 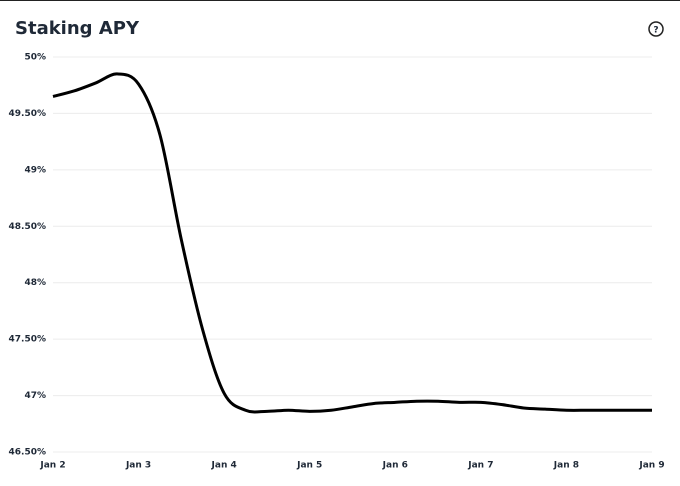 I want to click on y-tick-label: 46.50%, so click(x=28, y=453).